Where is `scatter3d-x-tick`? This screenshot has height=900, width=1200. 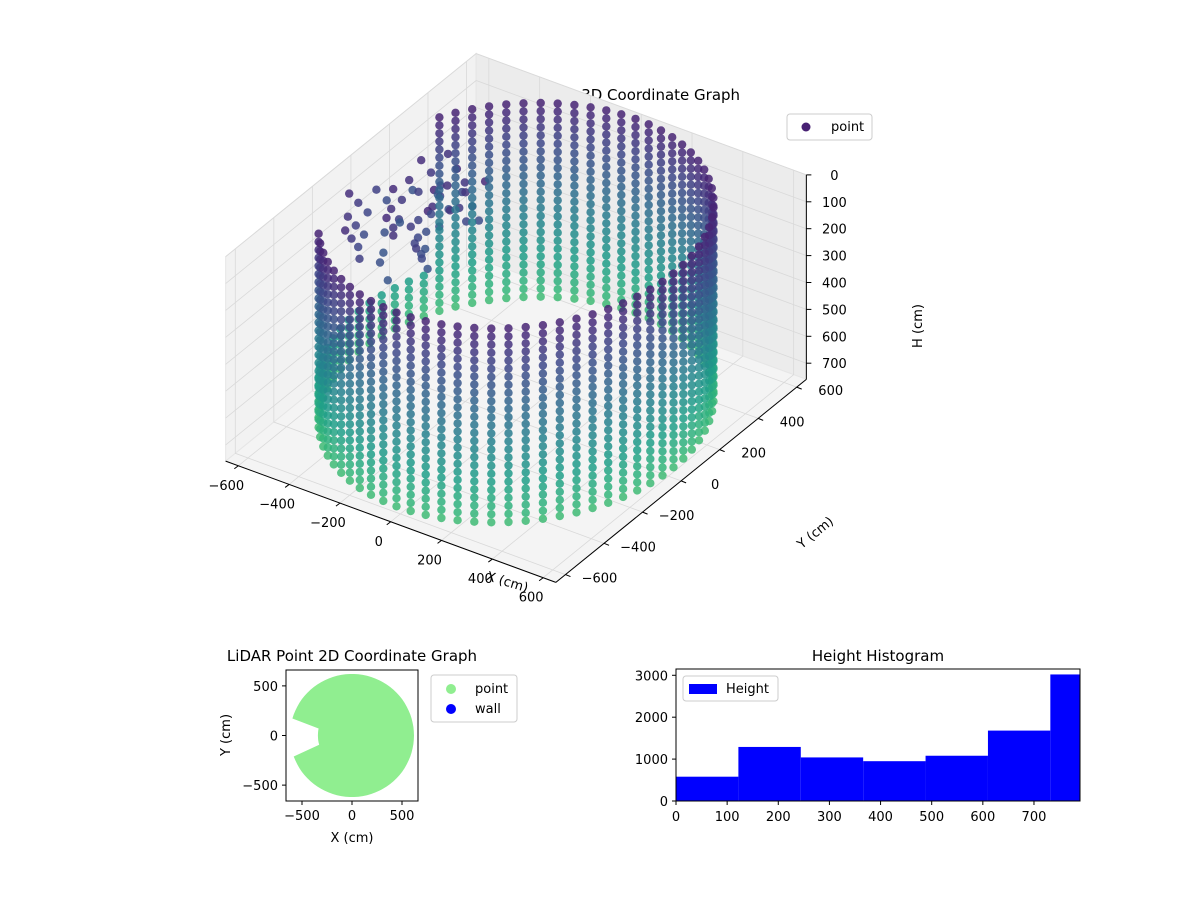 scatter3d-x-tick is located at coordinates (541, 579).